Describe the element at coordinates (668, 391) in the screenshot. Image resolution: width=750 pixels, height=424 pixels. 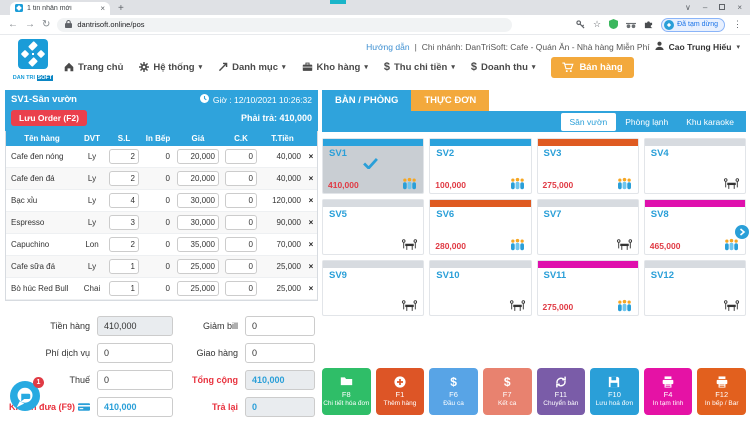
I see `action-button-f4: F4 In tạm tính` at that location.